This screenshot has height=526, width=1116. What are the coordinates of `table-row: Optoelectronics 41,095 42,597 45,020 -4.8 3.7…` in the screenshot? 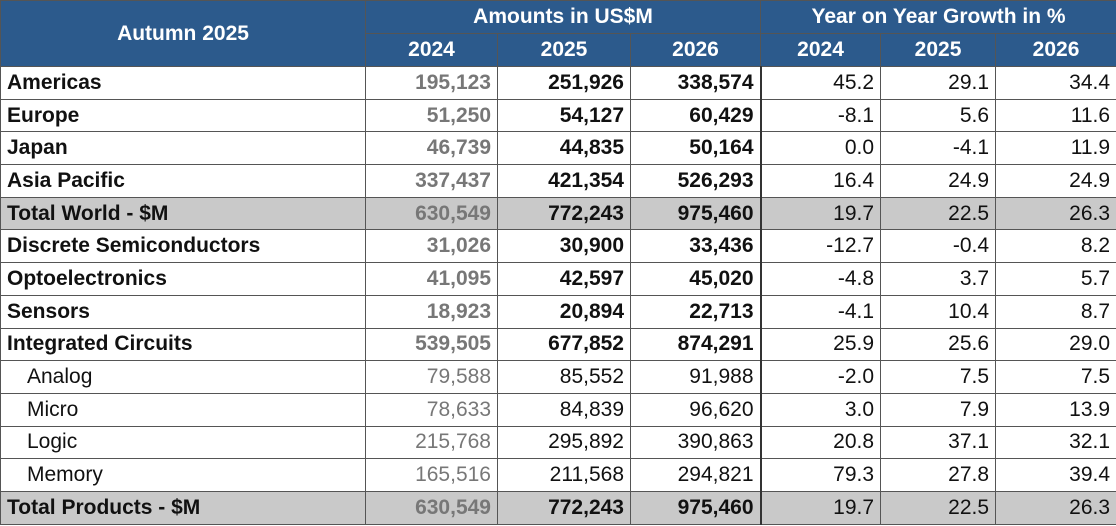 It's located at (558, 279).